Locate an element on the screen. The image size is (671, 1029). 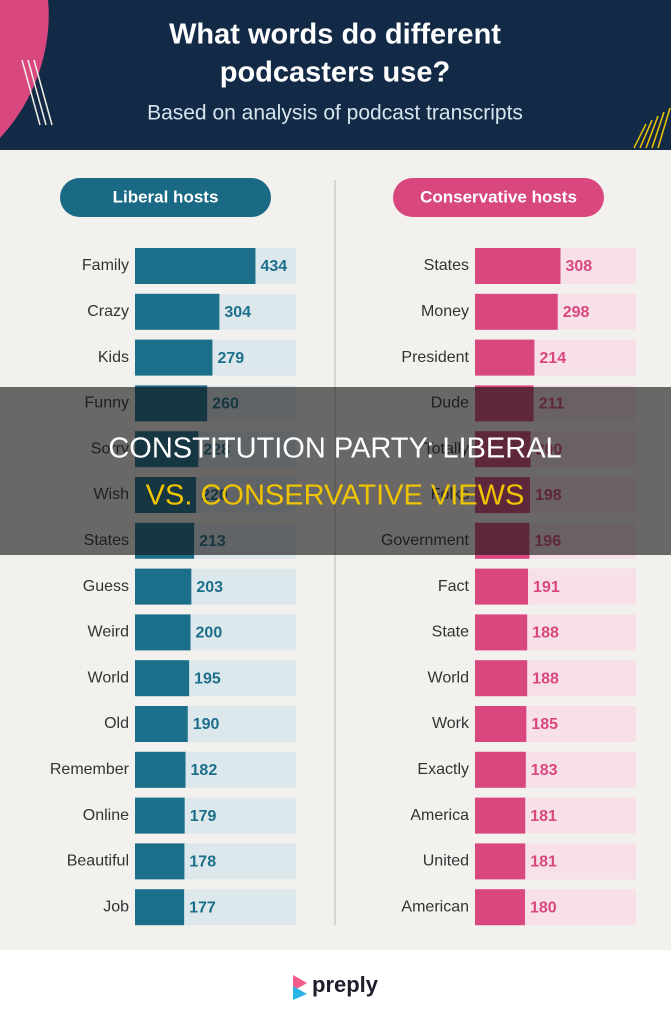
title: podcasters use? is located at coordinates (335, 73).